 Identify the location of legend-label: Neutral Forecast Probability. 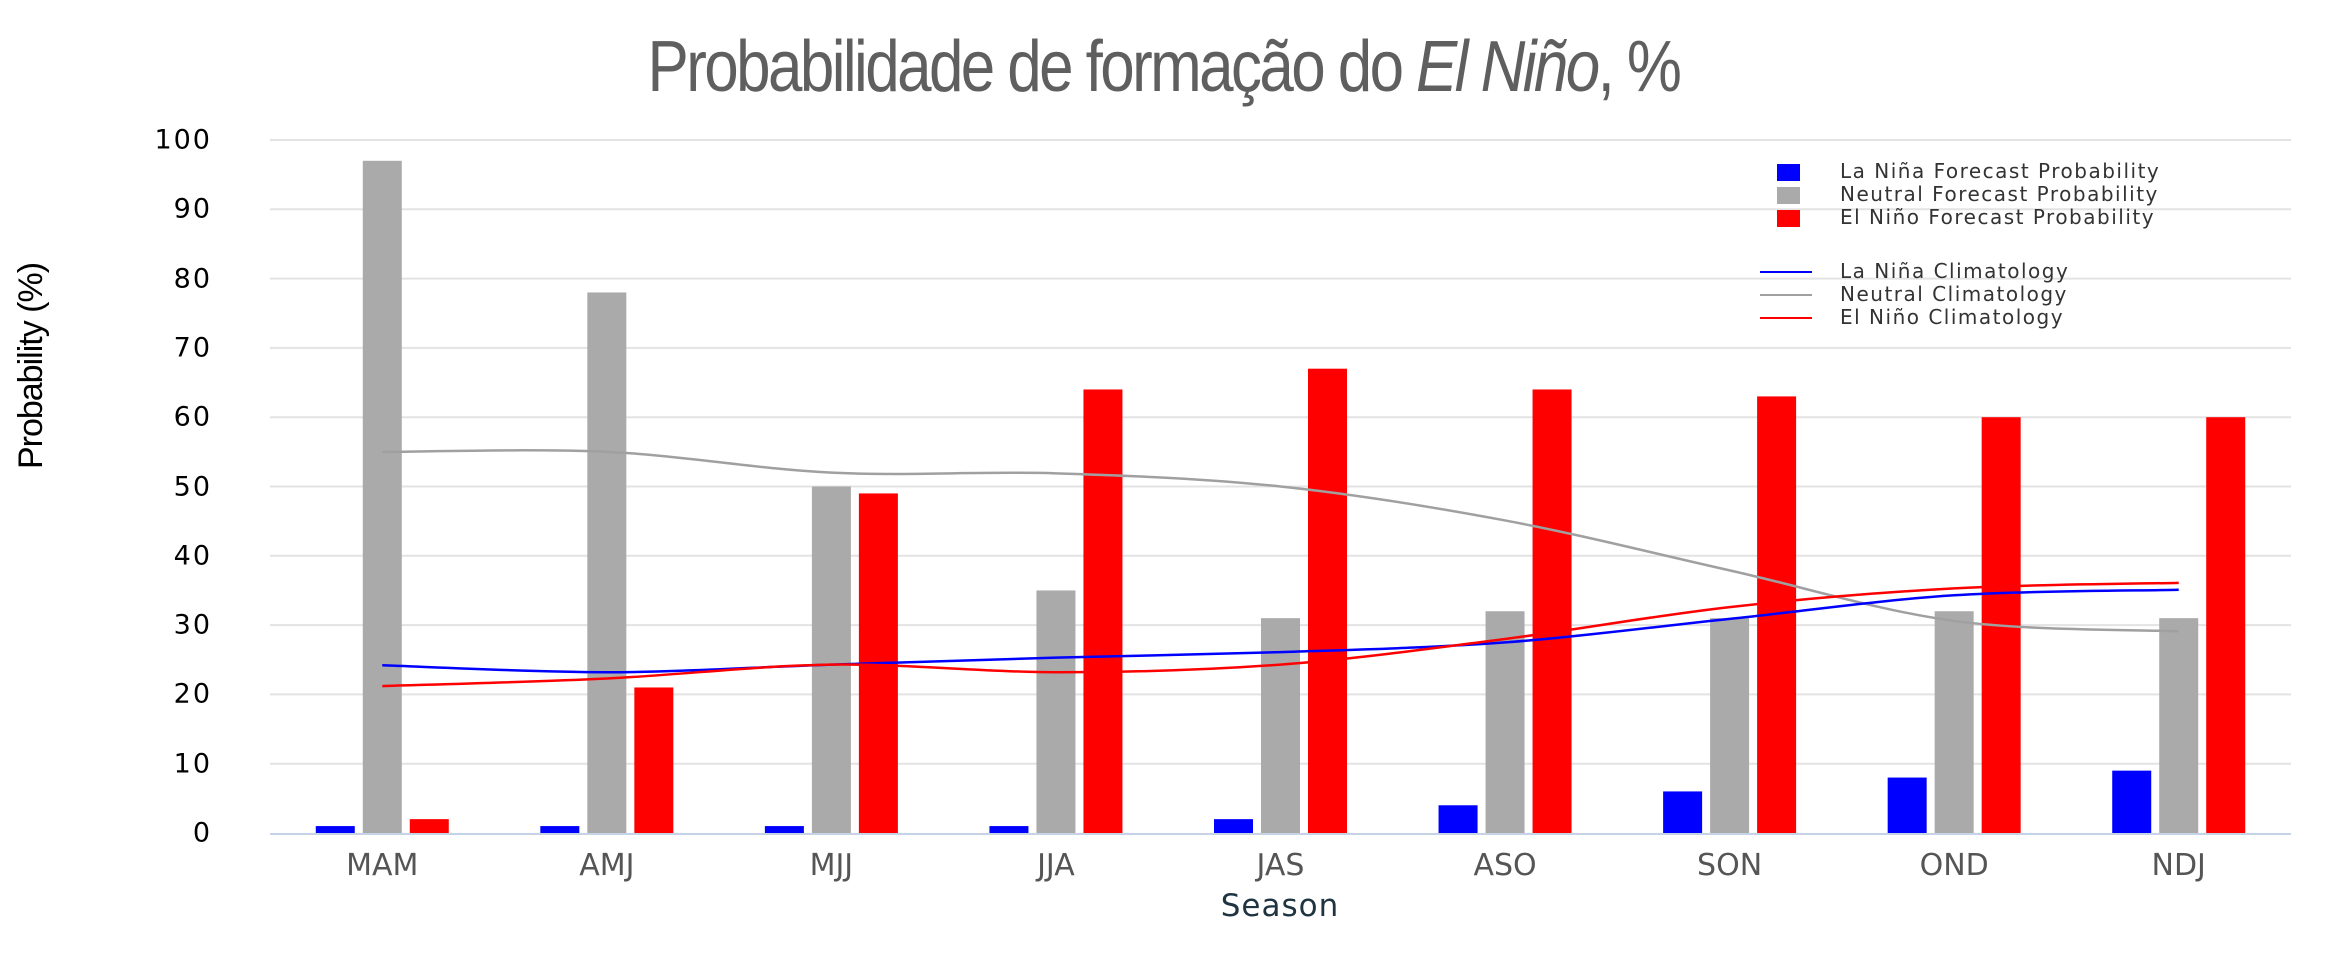
(1999, 194).